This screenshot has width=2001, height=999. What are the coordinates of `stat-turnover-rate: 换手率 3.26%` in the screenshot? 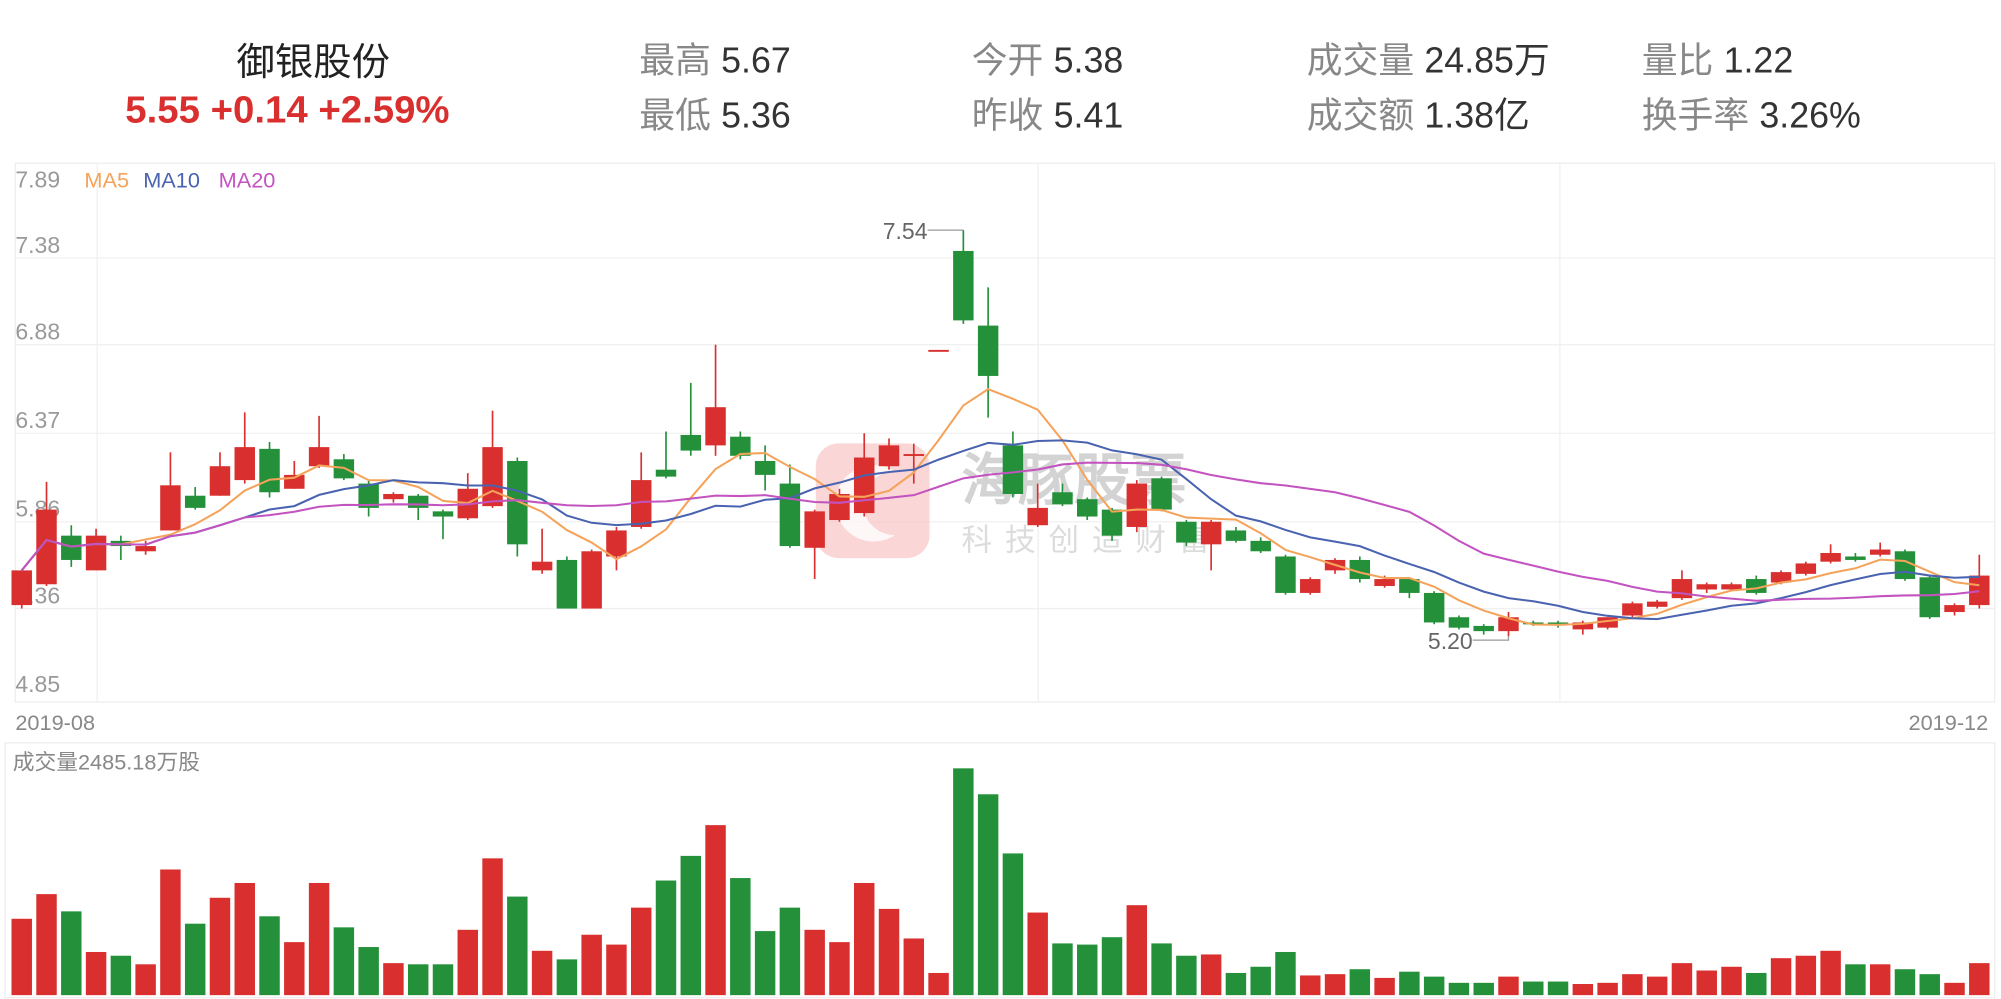 It's located at (1751, 113).